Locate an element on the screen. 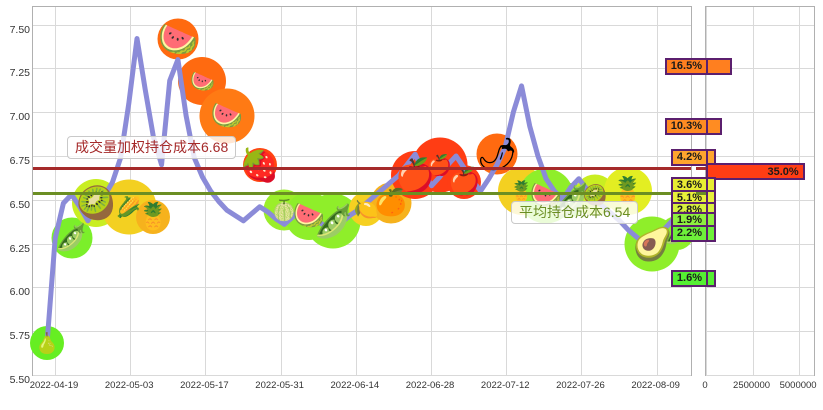  volume-bar-label: 16.5% is located at coordinates (686, 67).